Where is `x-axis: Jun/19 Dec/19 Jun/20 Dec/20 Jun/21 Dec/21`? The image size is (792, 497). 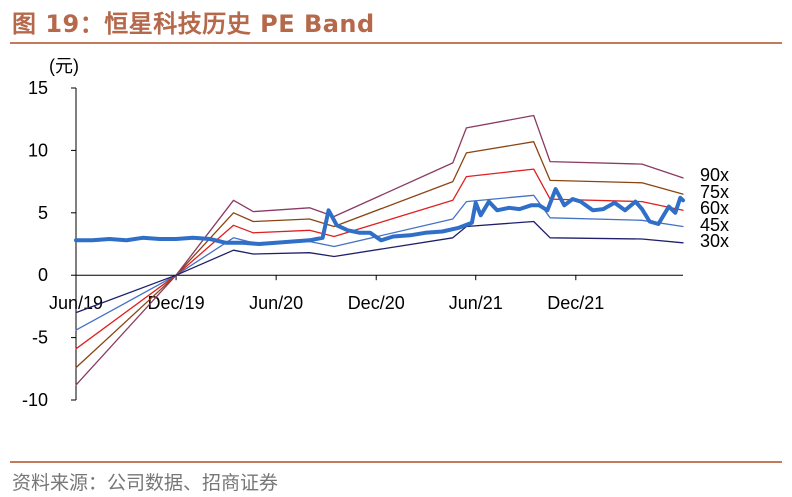
x-axis: Jun/19 Dec/19 Jun/20 Dec/20 Jun/21 Dec/21 is located at coordinates (366, 293).